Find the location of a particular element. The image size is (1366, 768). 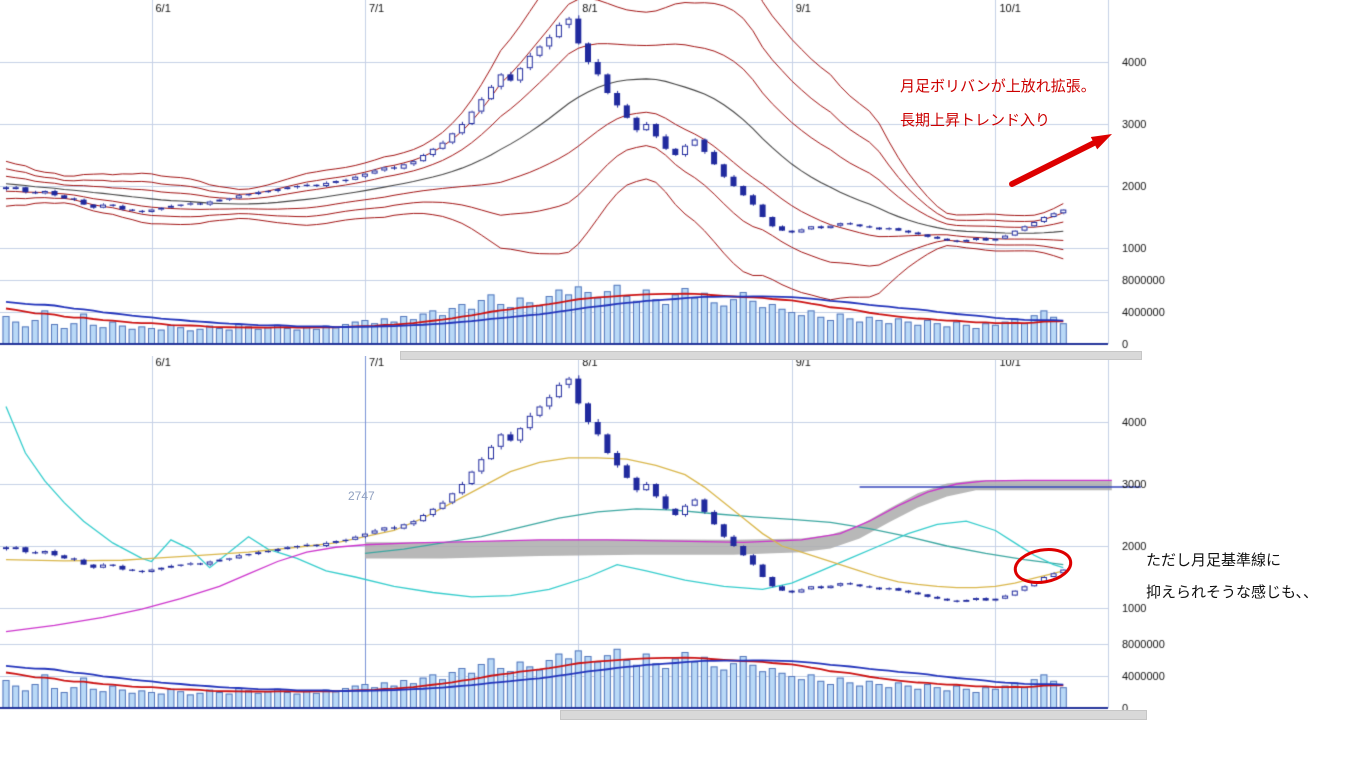

highlight-circle is located at coordinates (1043, 566).